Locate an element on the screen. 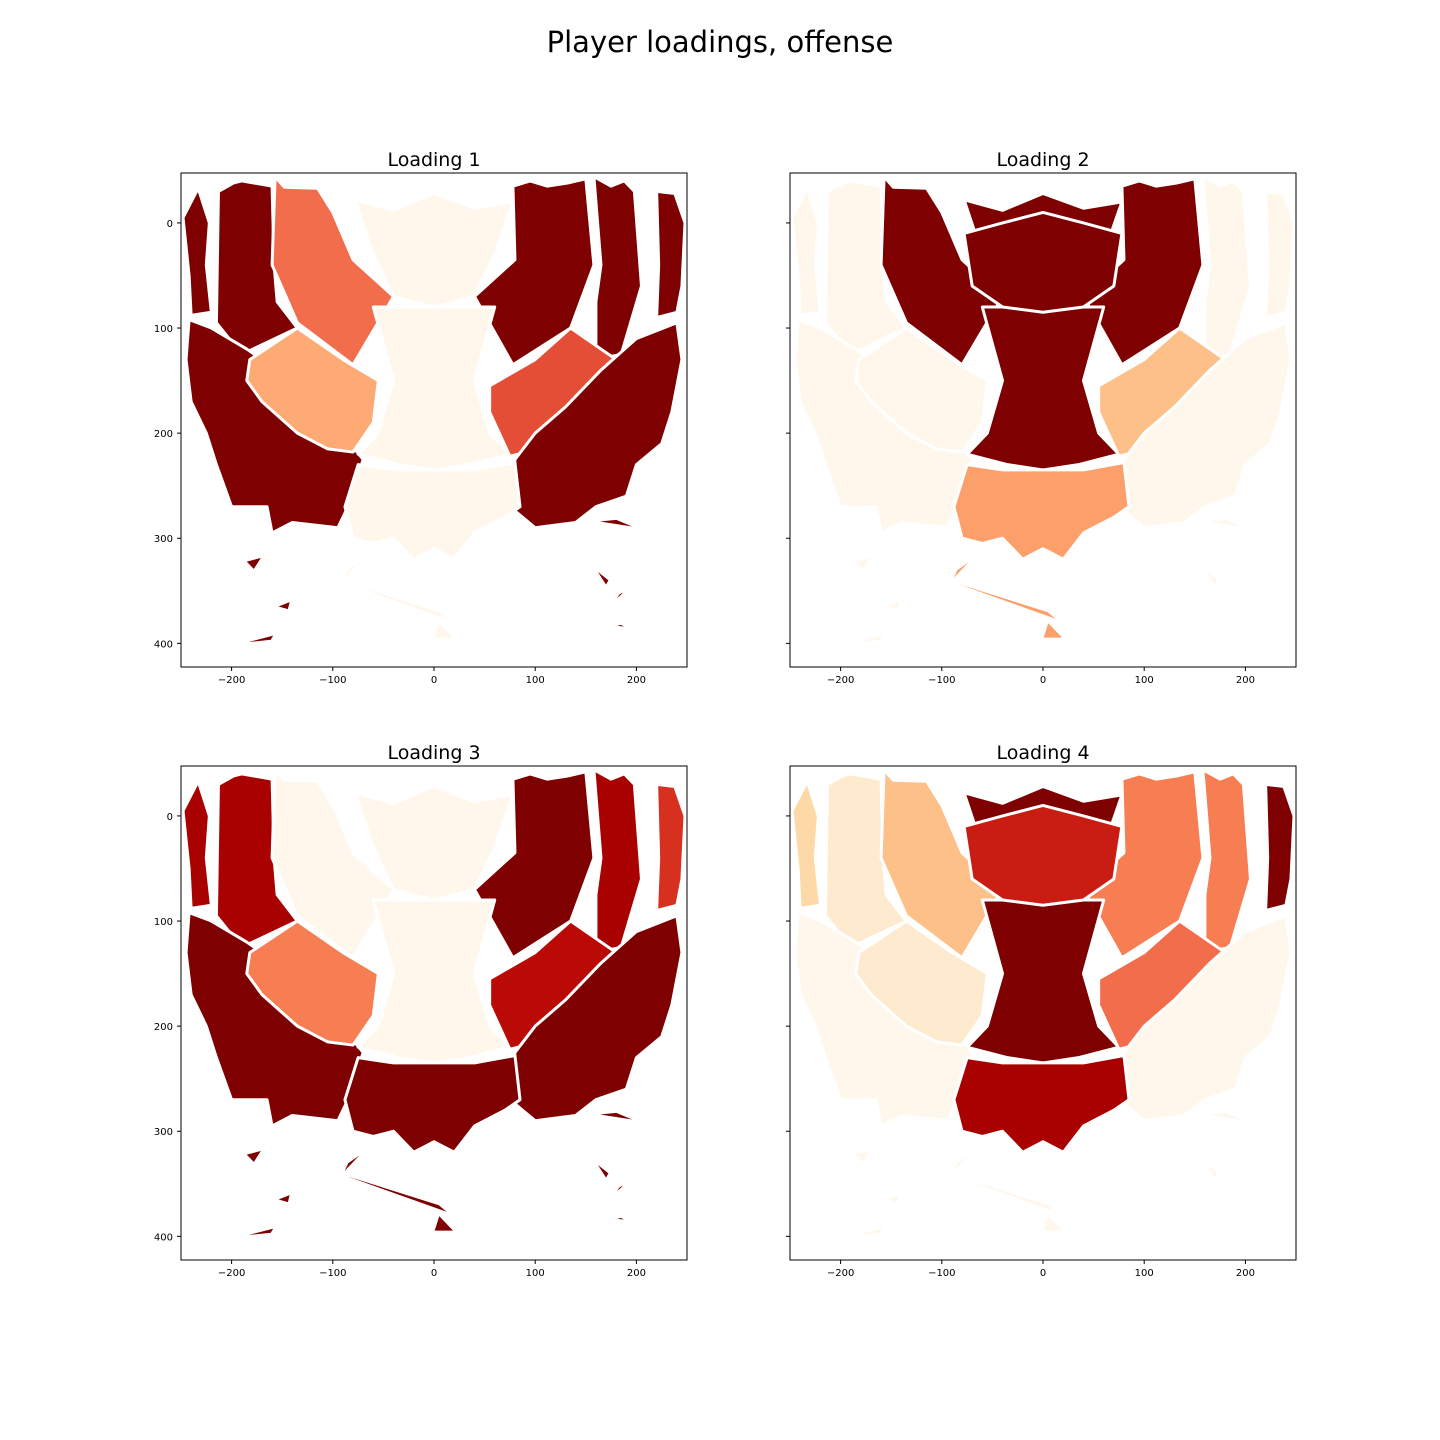 The height and width of the screenshot is (1440, 1440). y-tick-label: 300 is located at coordinates (163, 539).